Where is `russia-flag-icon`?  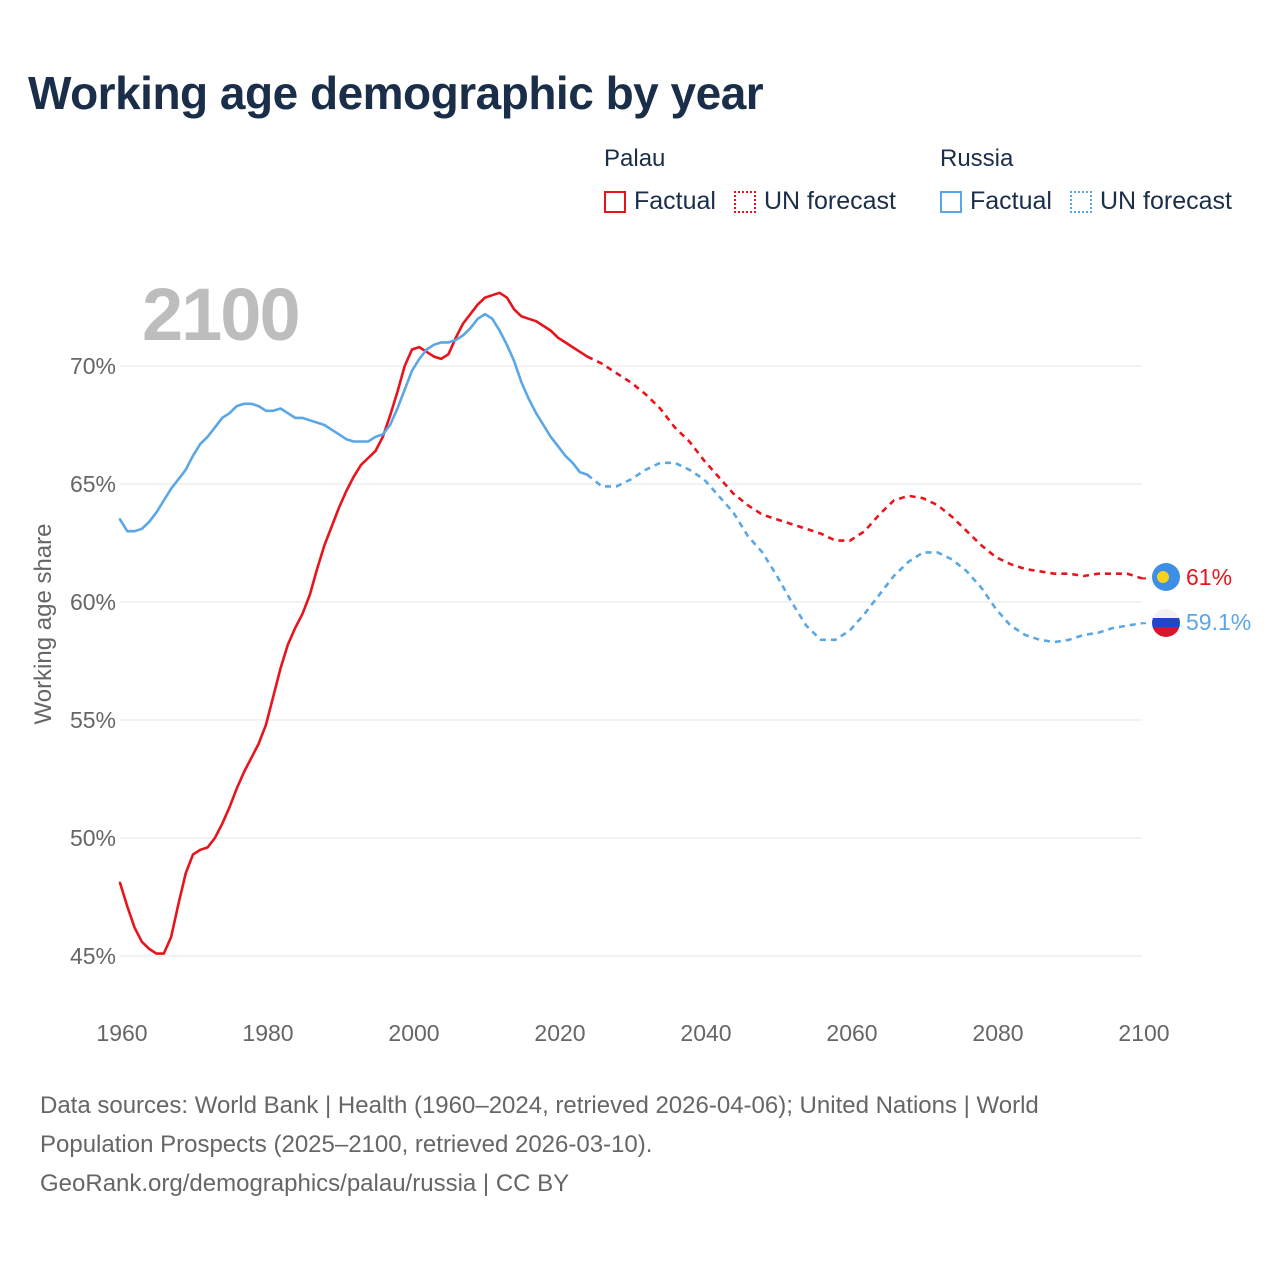 russia-flag-icon is located at coordinates (1166, 623).